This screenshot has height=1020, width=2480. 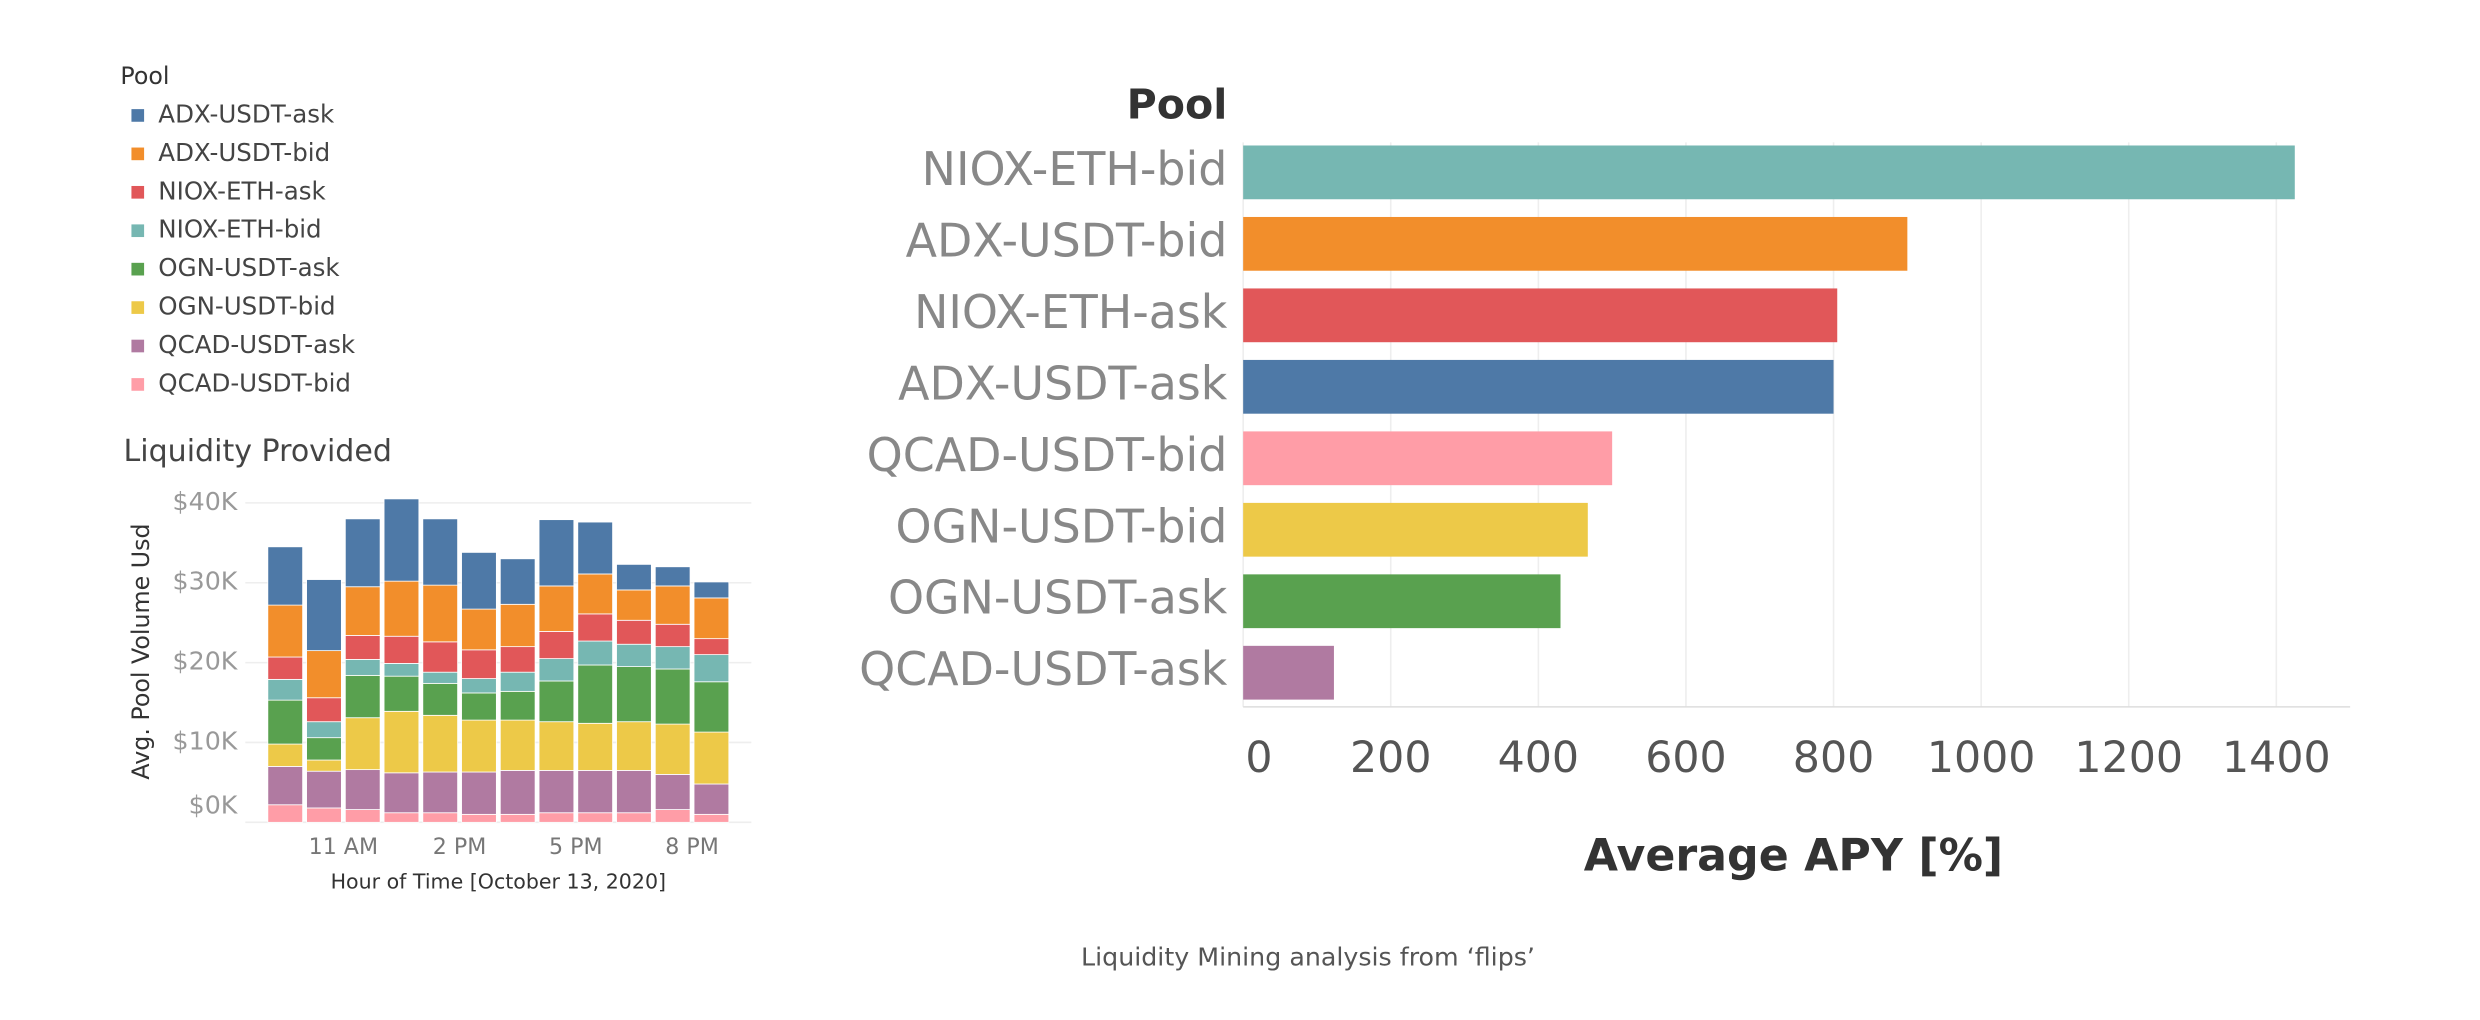 I want to click on x-tick-label: 1000, so click(x=1981, y=758).